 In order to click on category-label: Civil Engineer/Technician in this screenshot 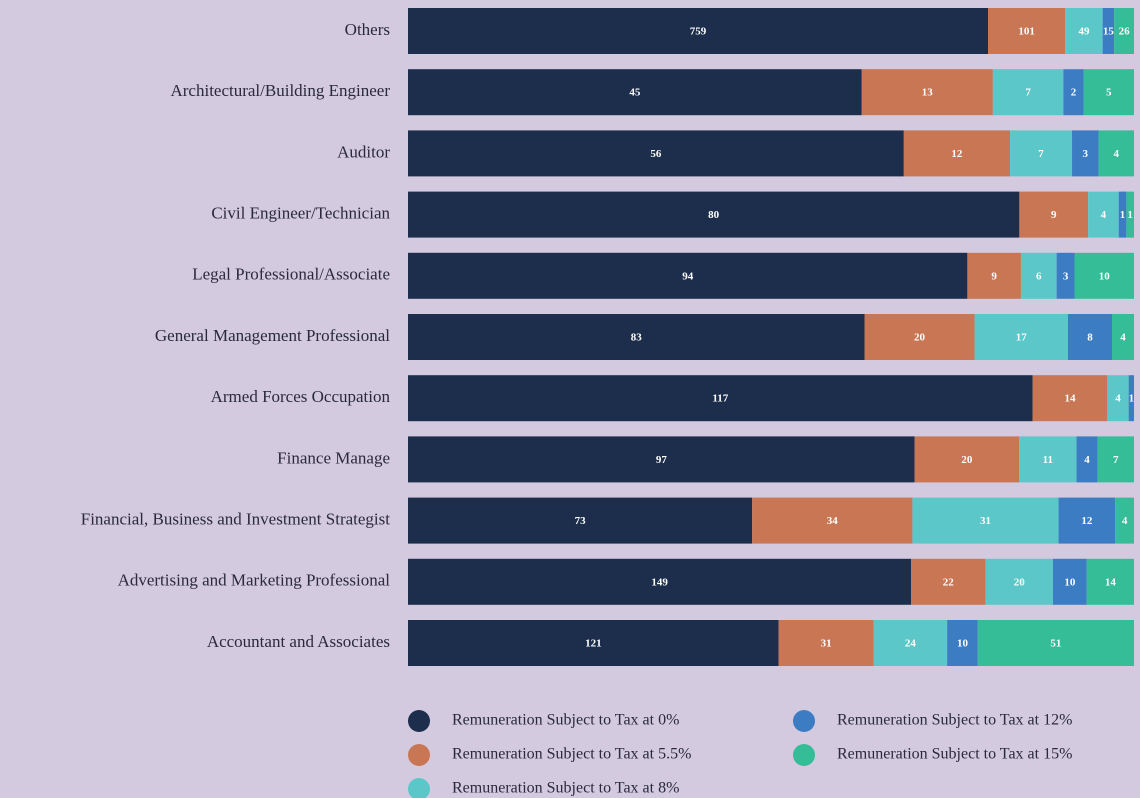, I will do `click(300, 213)`.